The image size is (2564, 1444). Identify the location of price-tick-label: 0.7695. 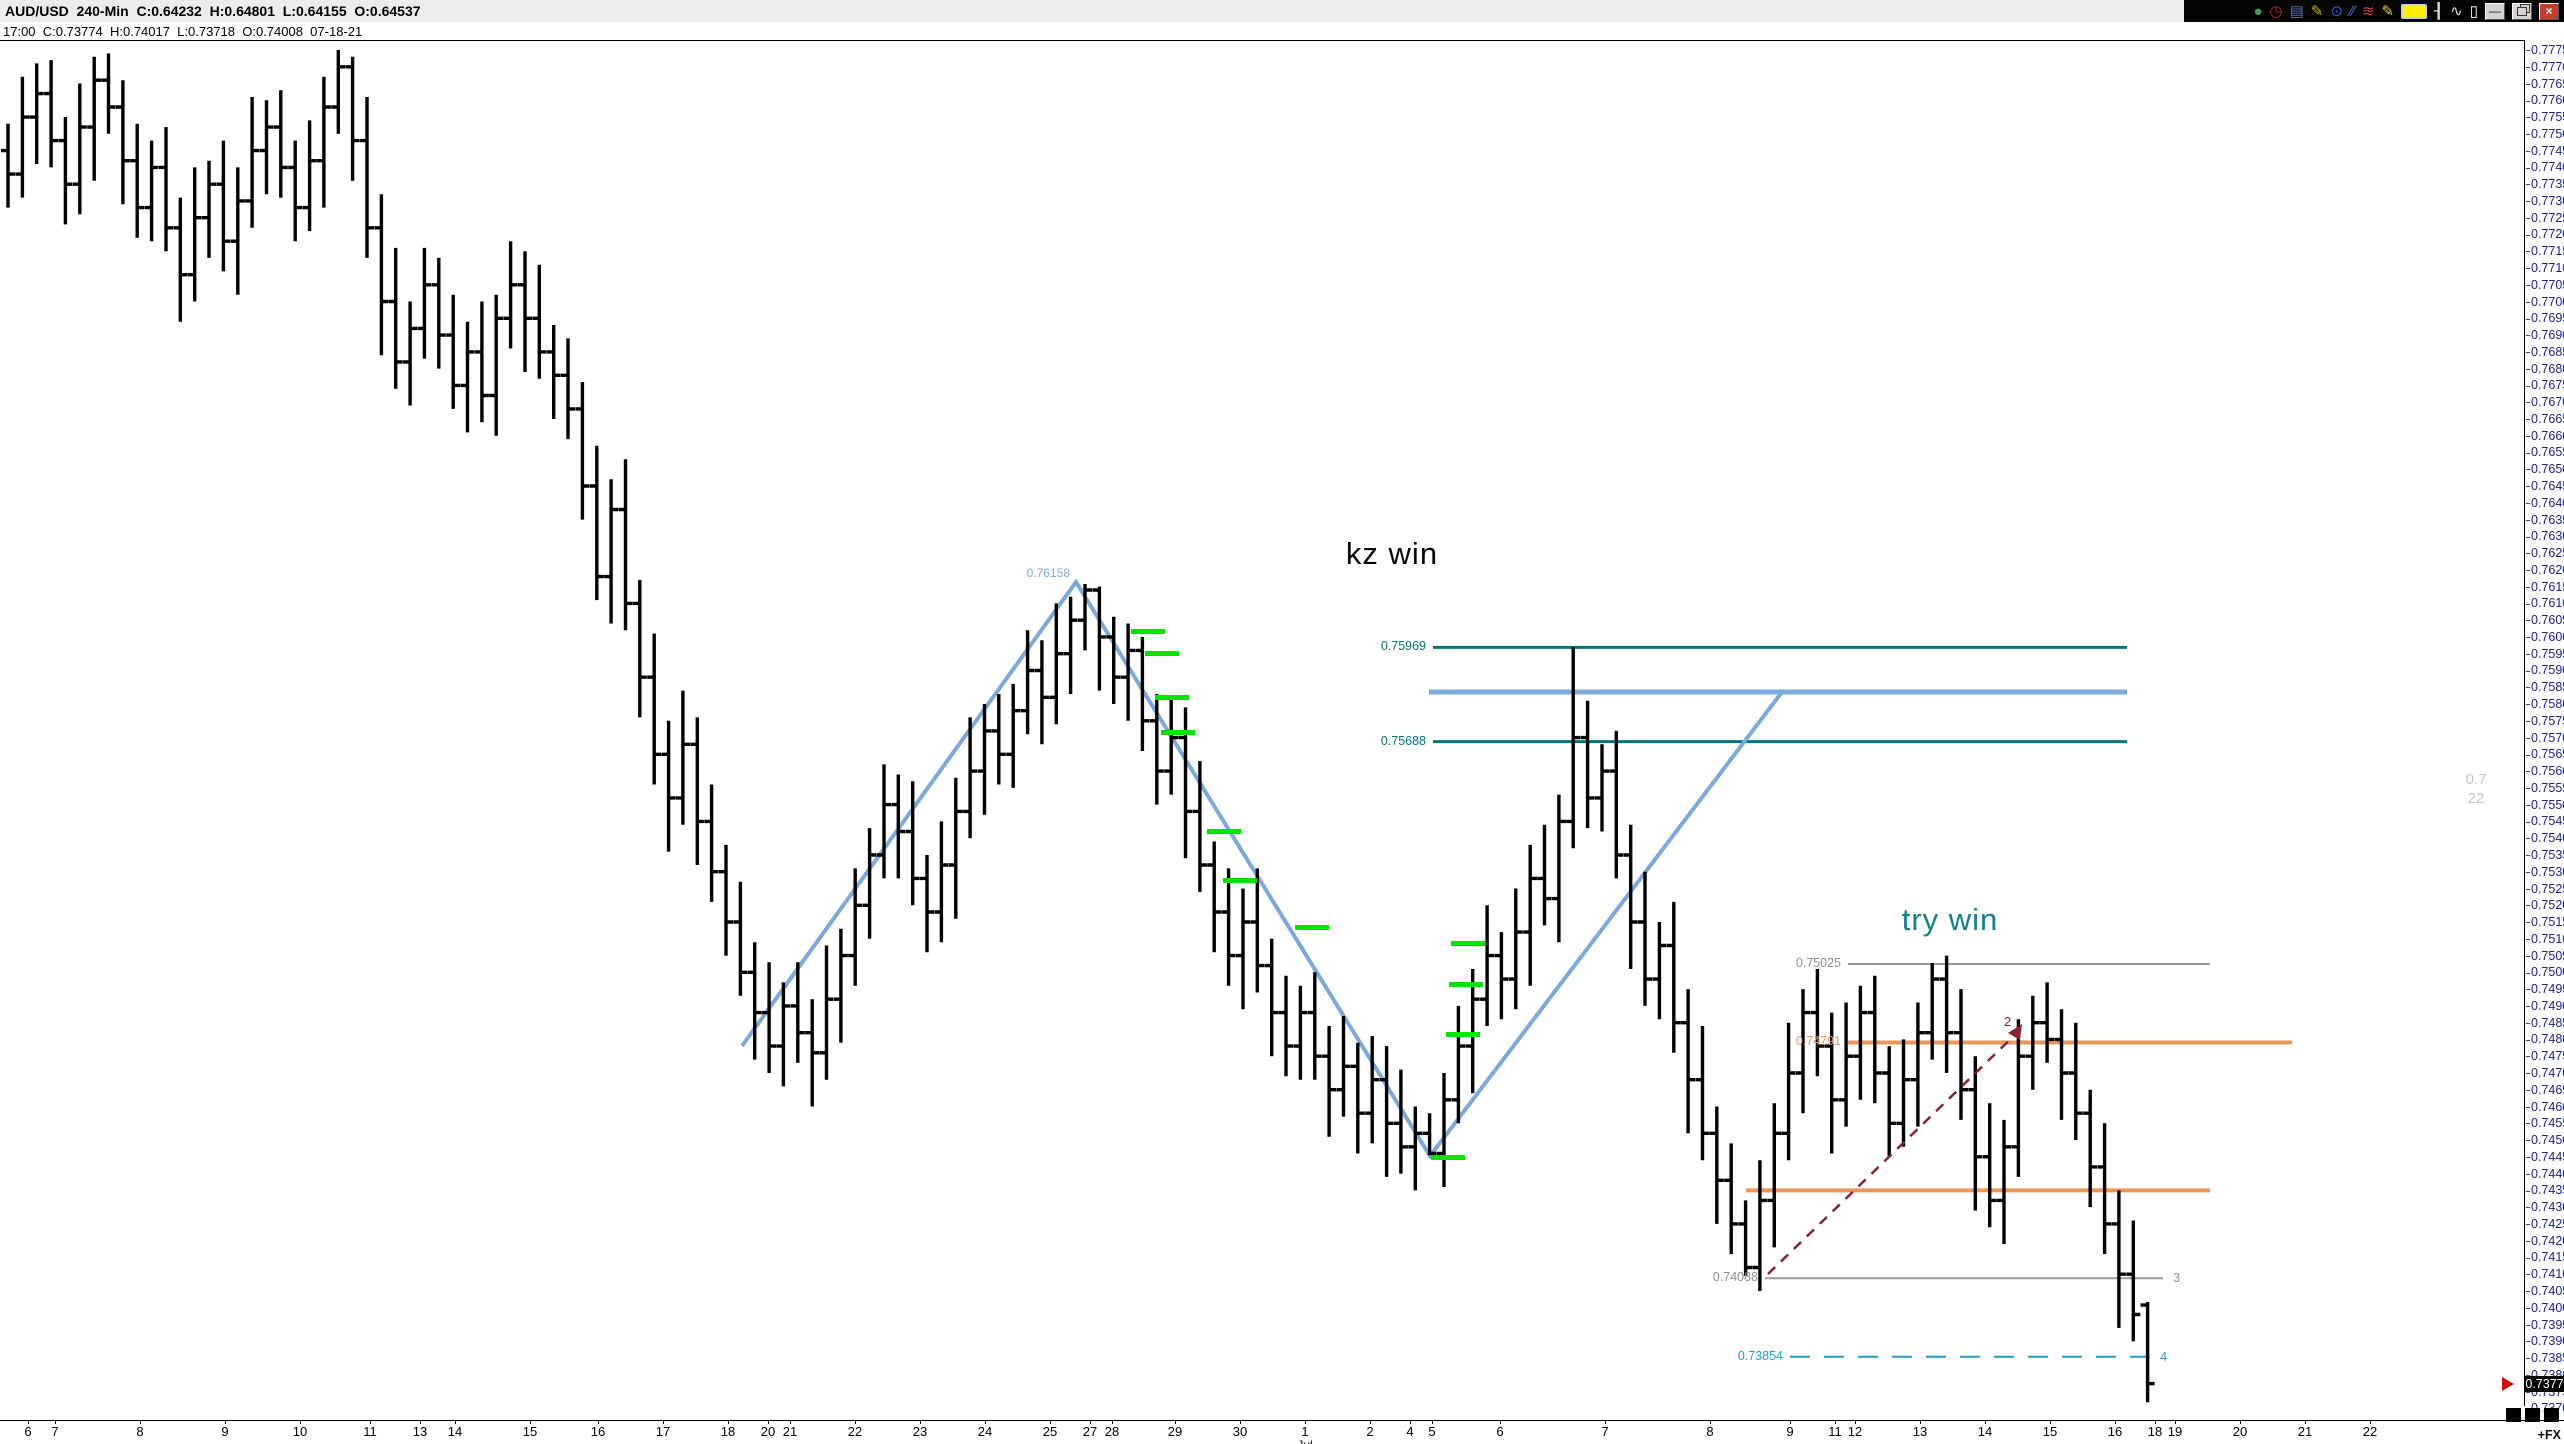
(2545, 318).